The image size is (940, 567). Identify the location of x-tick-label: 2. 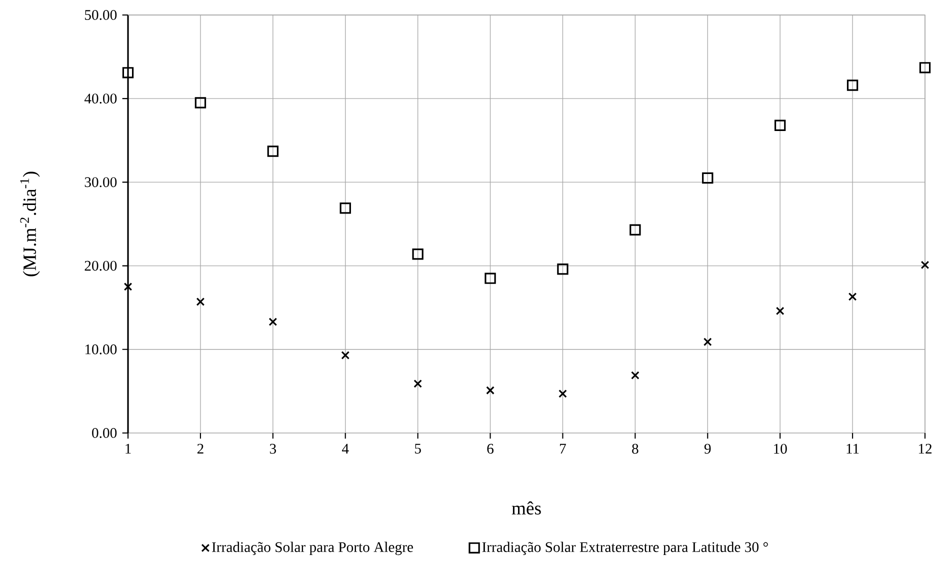
(200, 449).